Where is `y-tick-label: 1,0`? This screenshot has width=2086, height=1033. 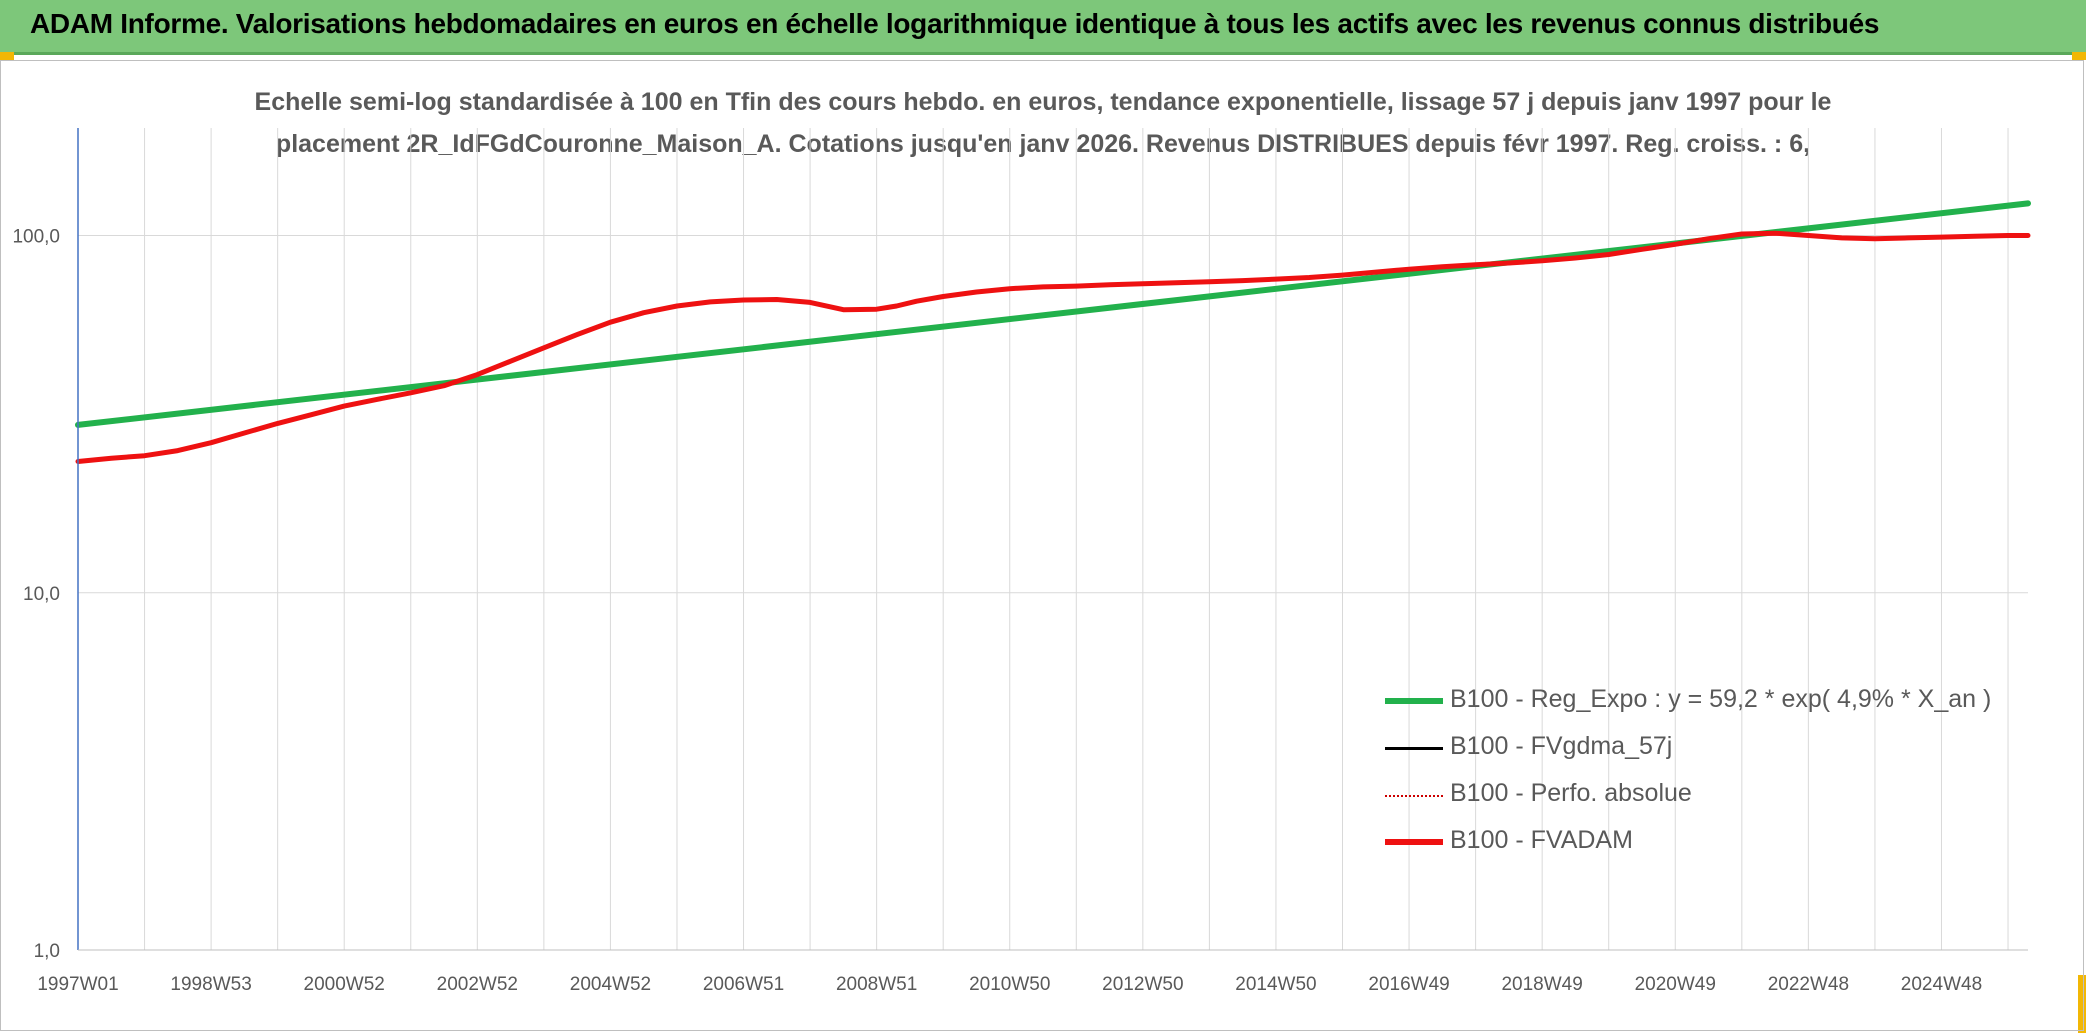 y-tick-label: 1,0 is located at coordinates (47, 951).